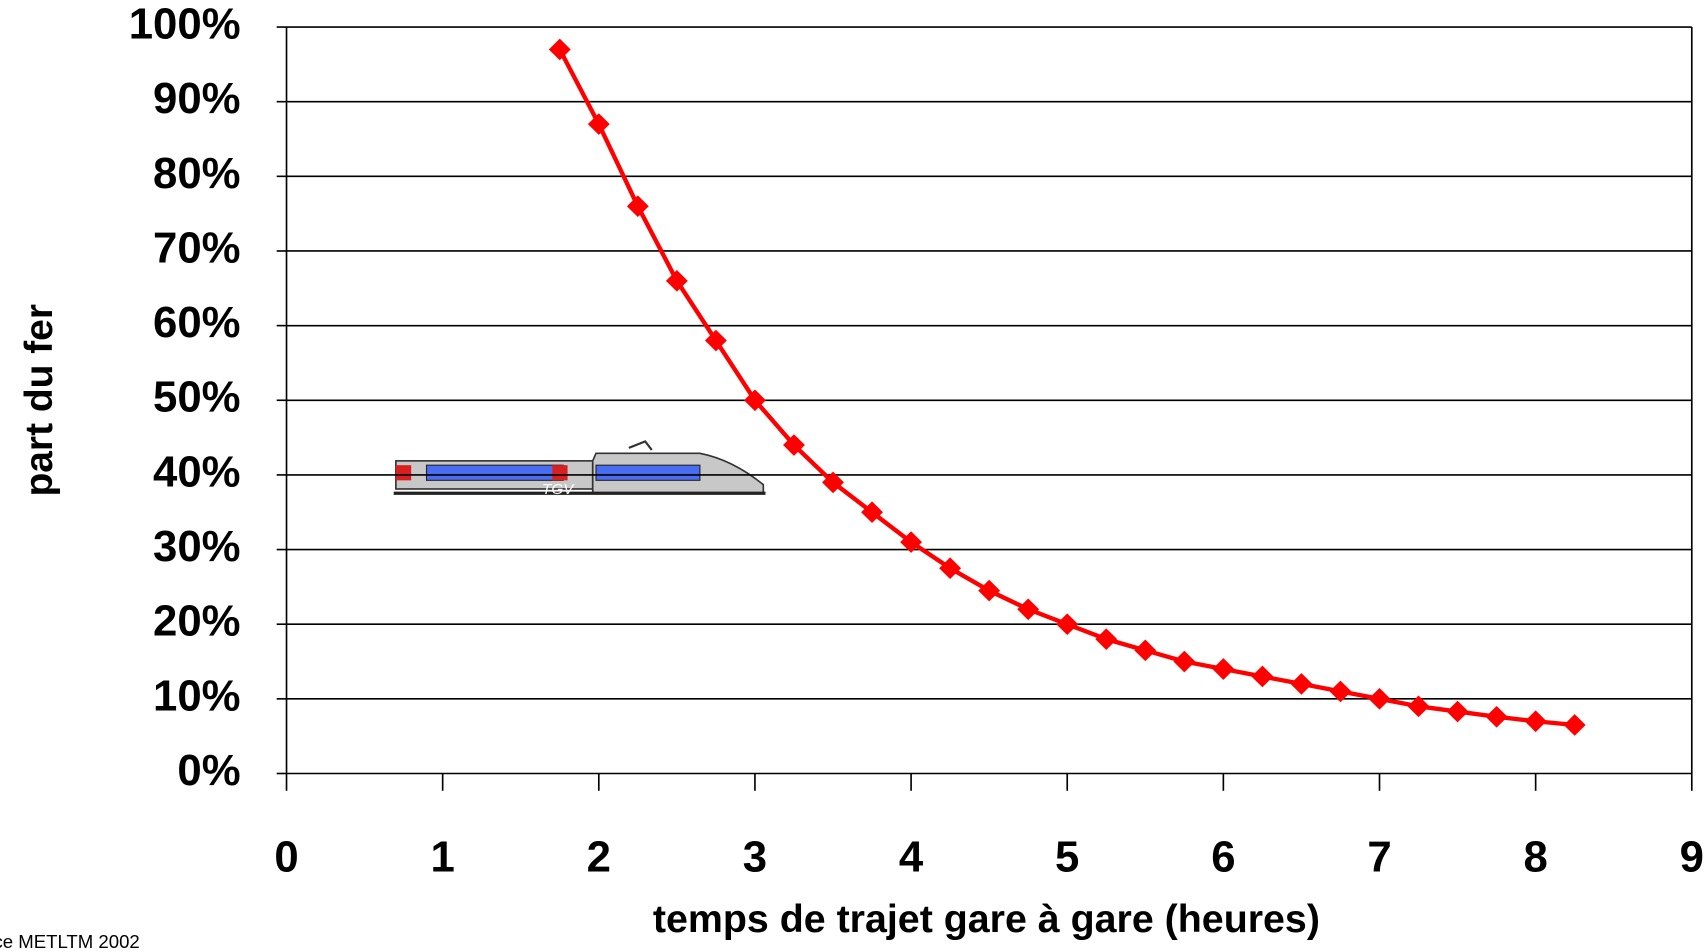 The image size is (1706, 952). I want to click on x-axis-title: temps de trajet gare à gare (heures), so click(986, 919).